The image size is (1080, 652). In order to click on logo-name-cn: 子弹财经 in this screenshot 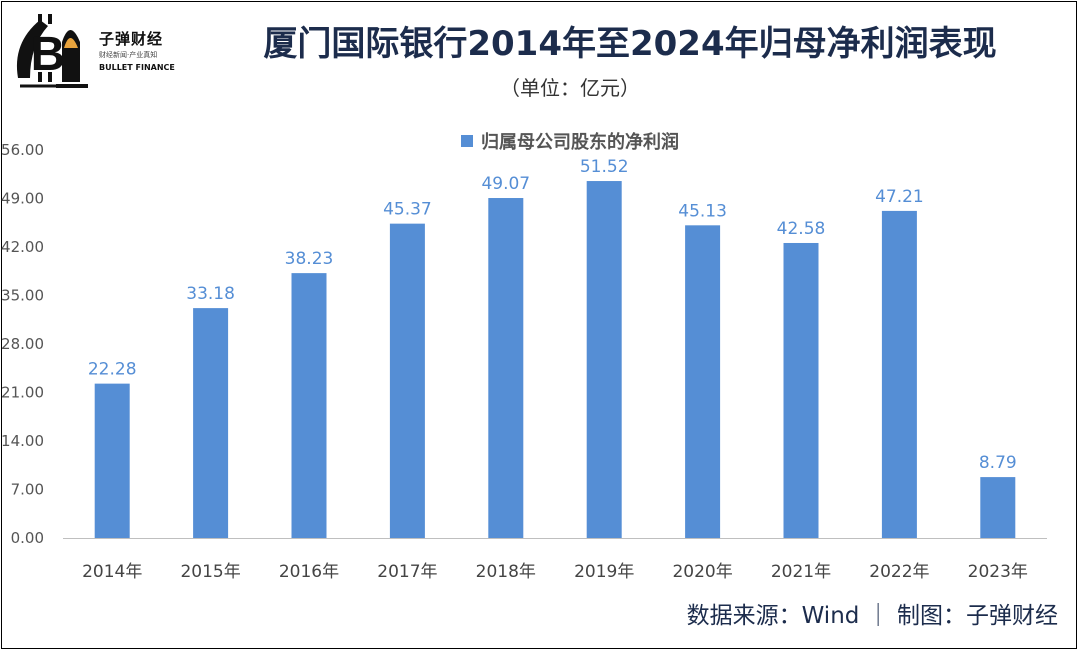, I will do `click(131, 39)`.